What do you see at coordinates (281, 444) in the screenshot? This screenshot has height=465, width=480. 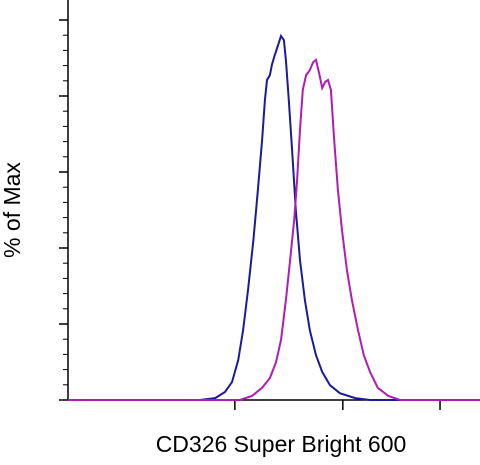 I see `x-axis-label: CD326 Super Bright 600` at bounding box center [281, 444].